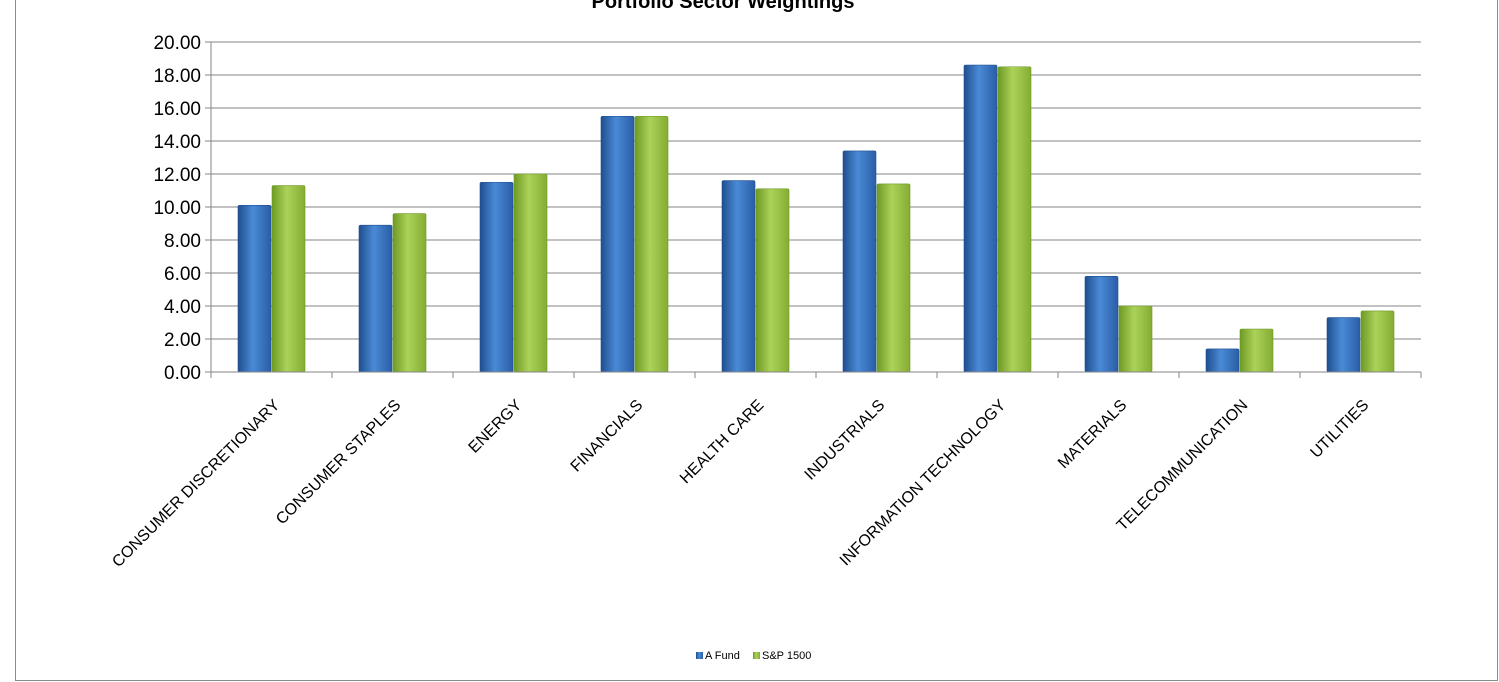  Describe the element at coordinates (1339, 429) in the screenshot. I see `x-tick-label-utilities: UTILITIES` at that location.